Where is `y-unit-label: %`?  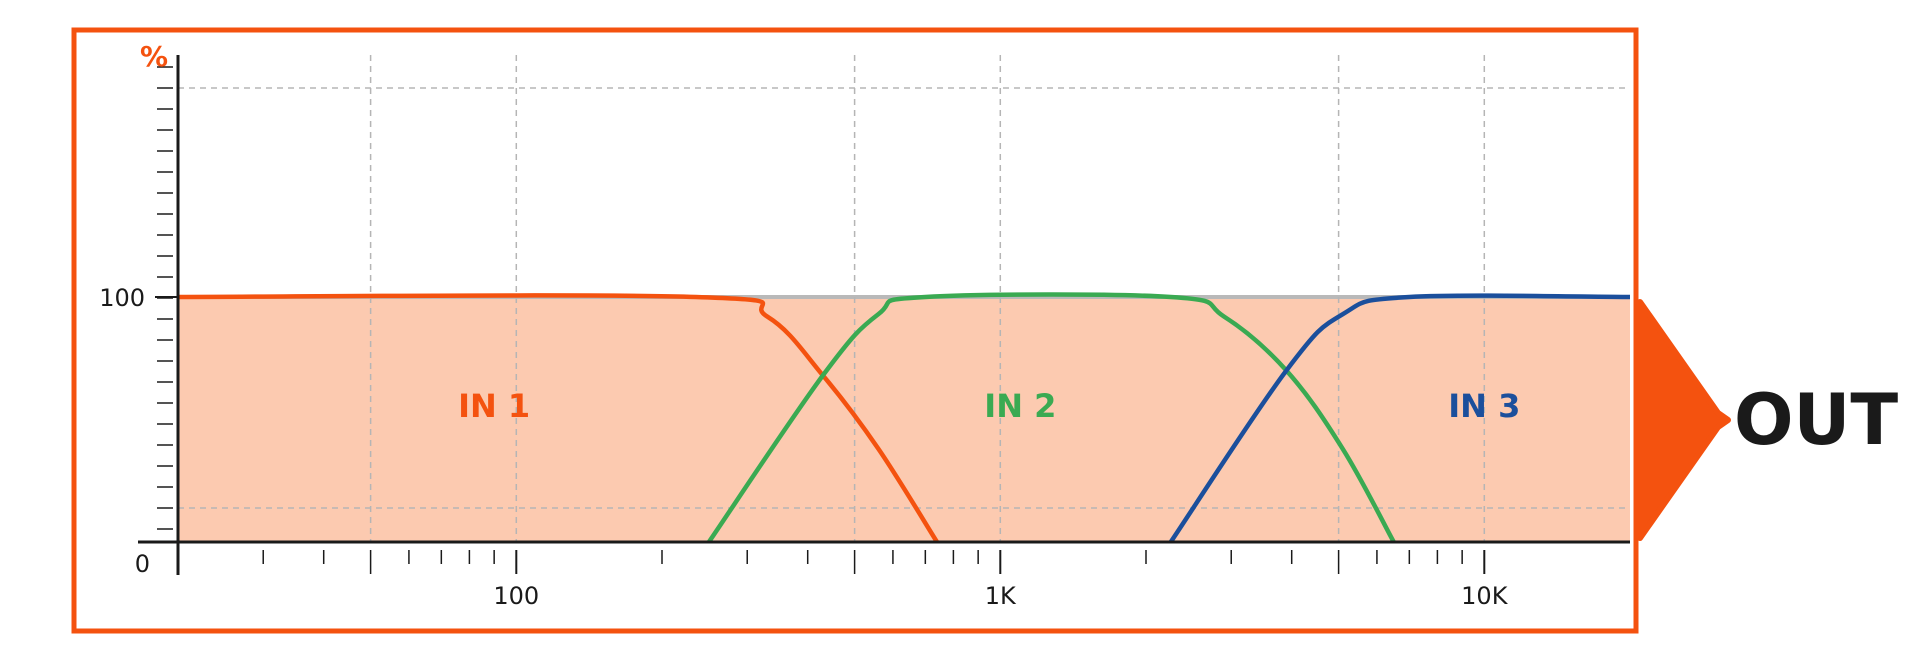 y-unit-label: % is located at coordinates (154, 56).